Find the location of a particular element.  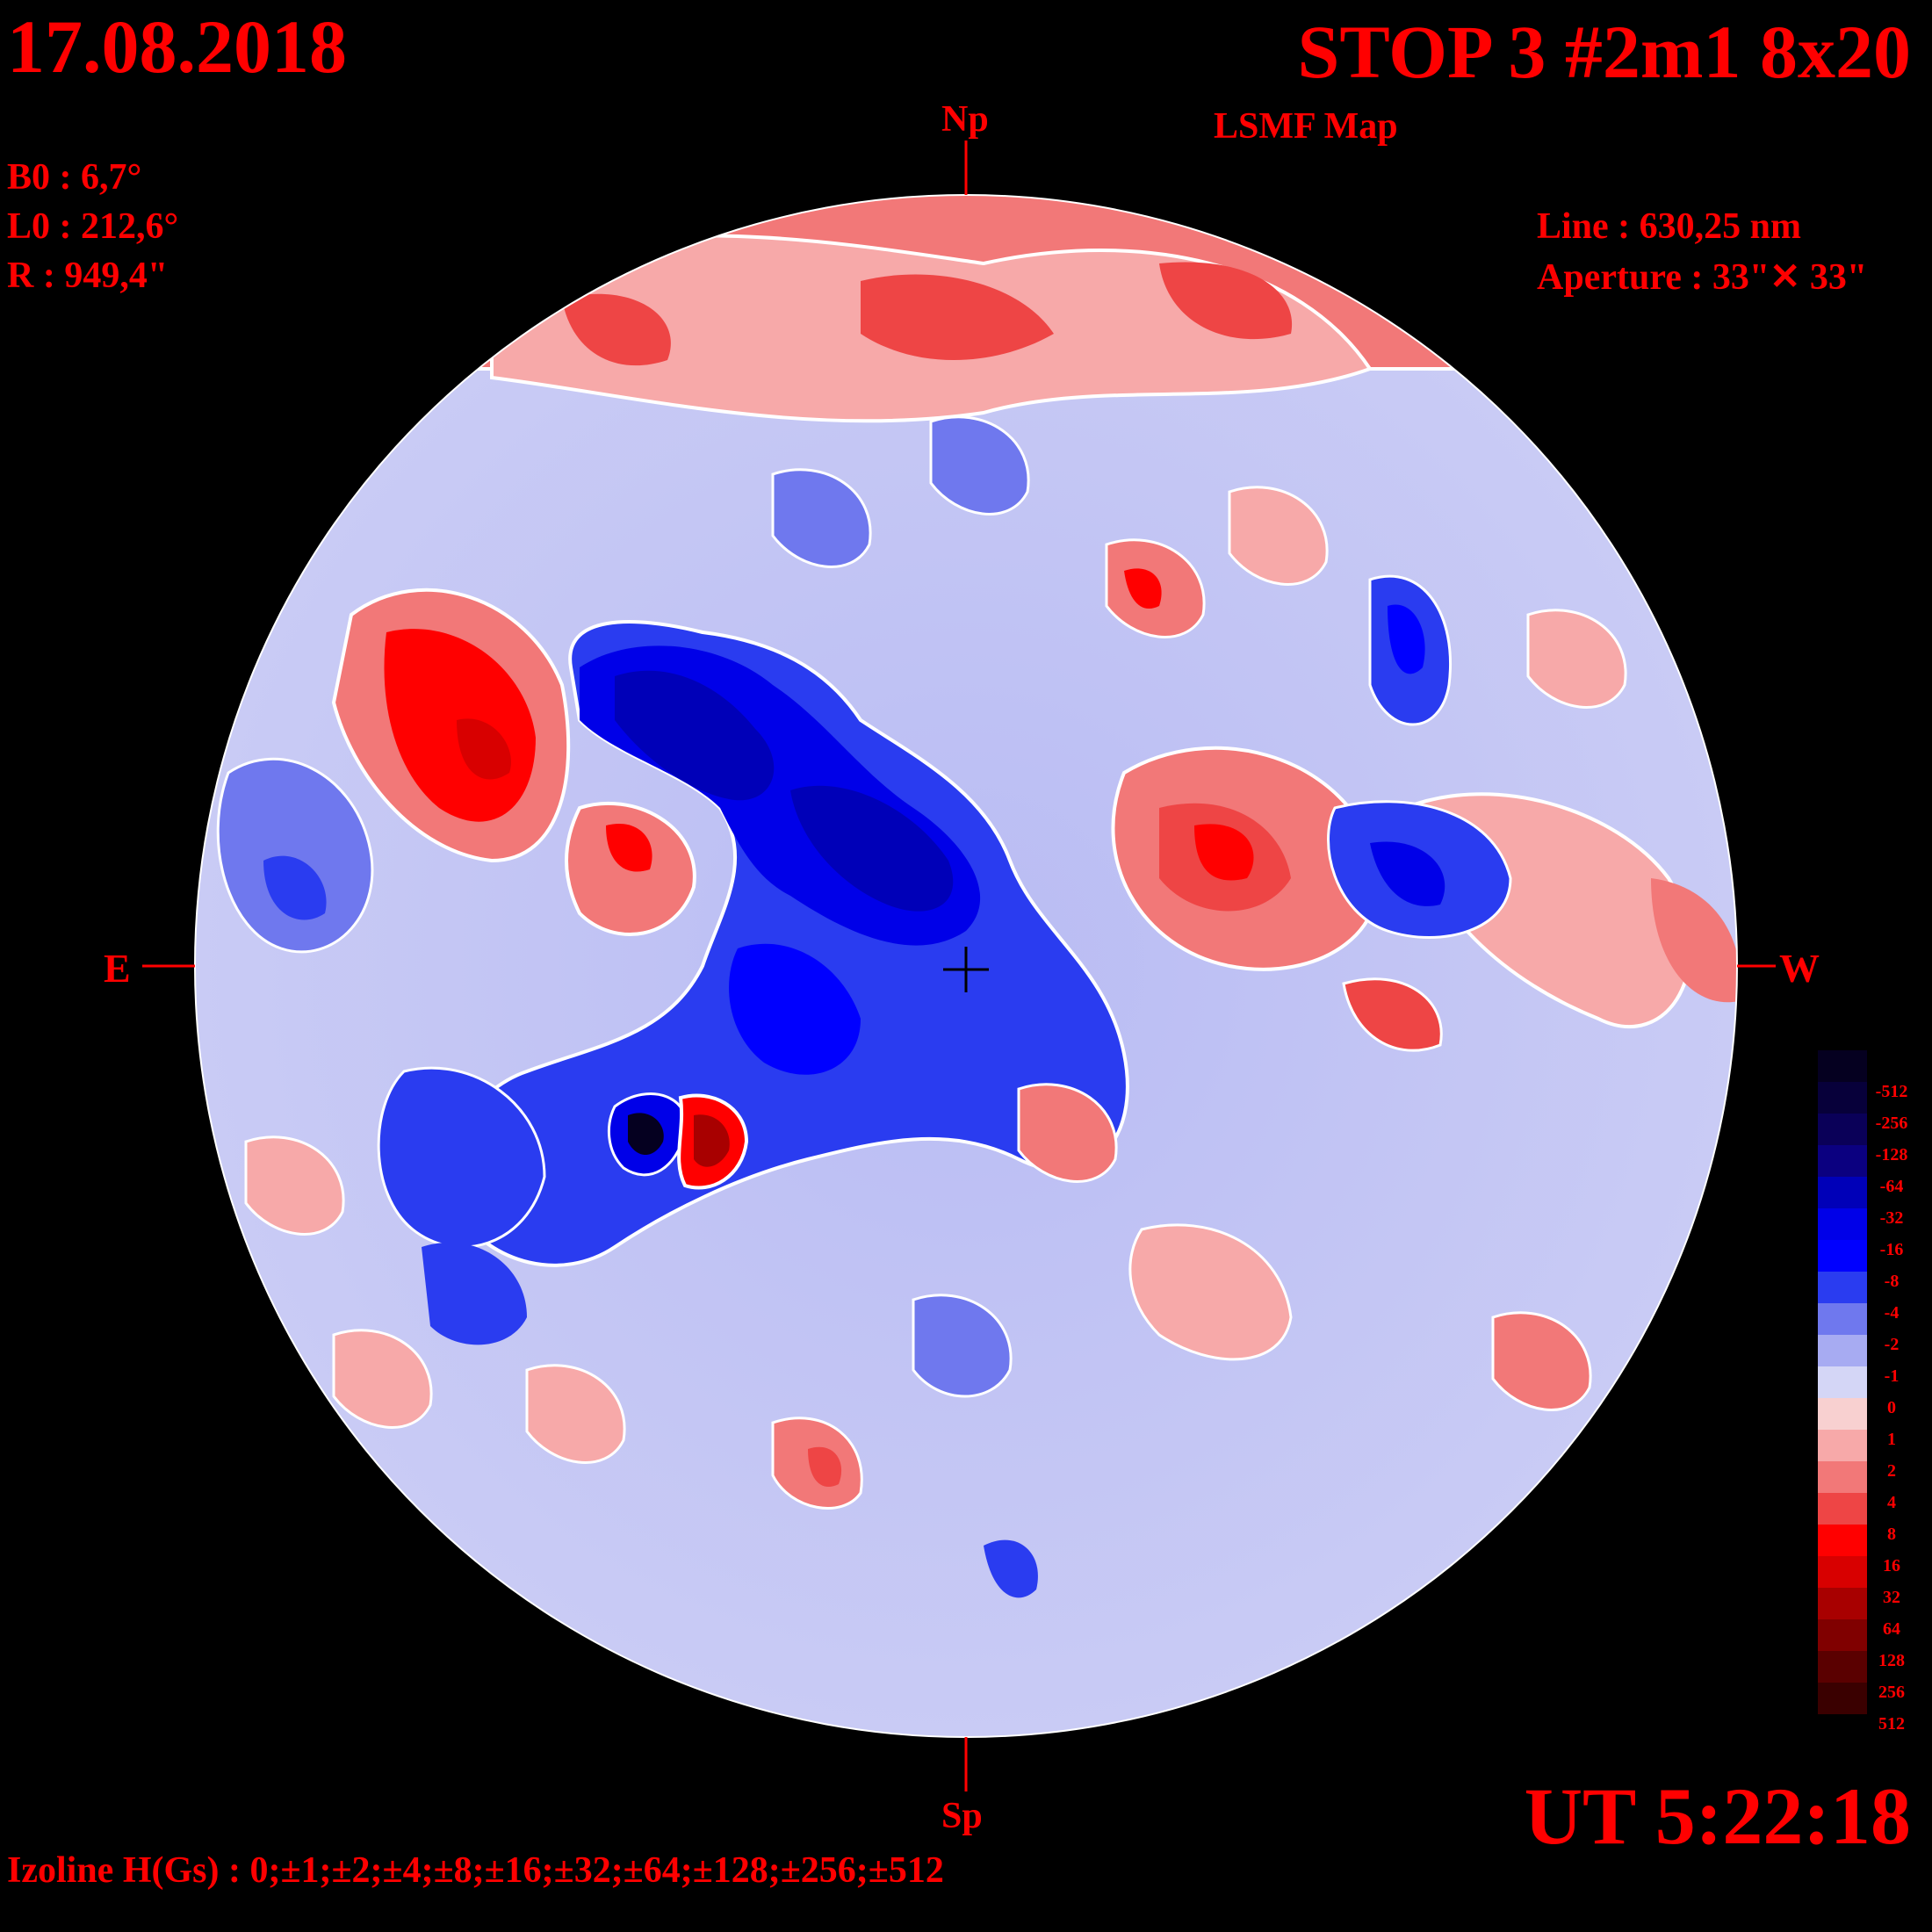

map-title: STOP 3 #2m1 8x20 is located at coordinates (1604, 52).